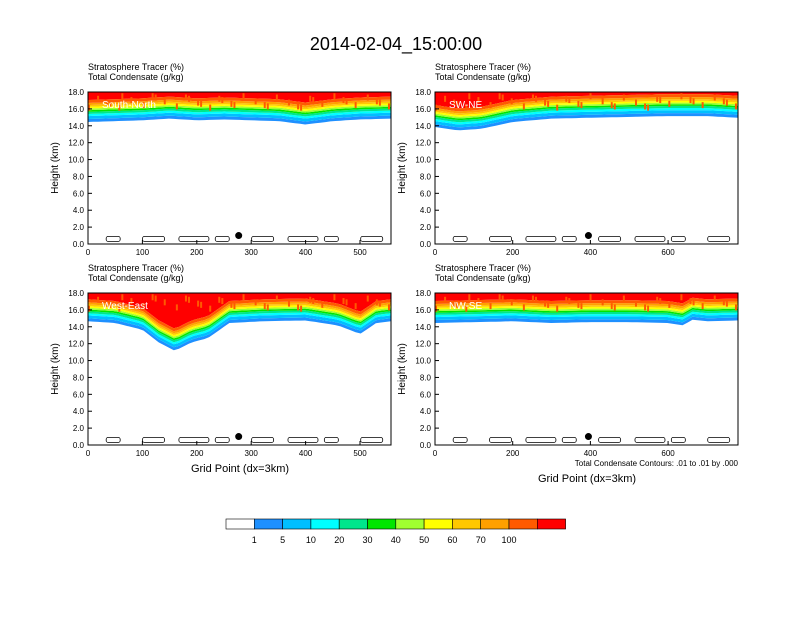 This screenshot has height=617, width=792. I want to click on panel-label: West-East, so click(125, 306).